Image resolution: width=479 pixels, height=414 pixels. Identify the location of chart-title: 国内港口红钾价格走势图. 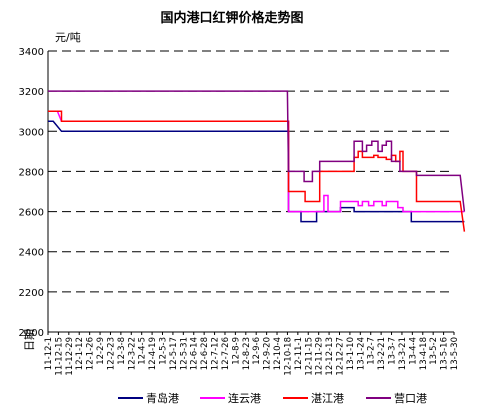
(231, 18).